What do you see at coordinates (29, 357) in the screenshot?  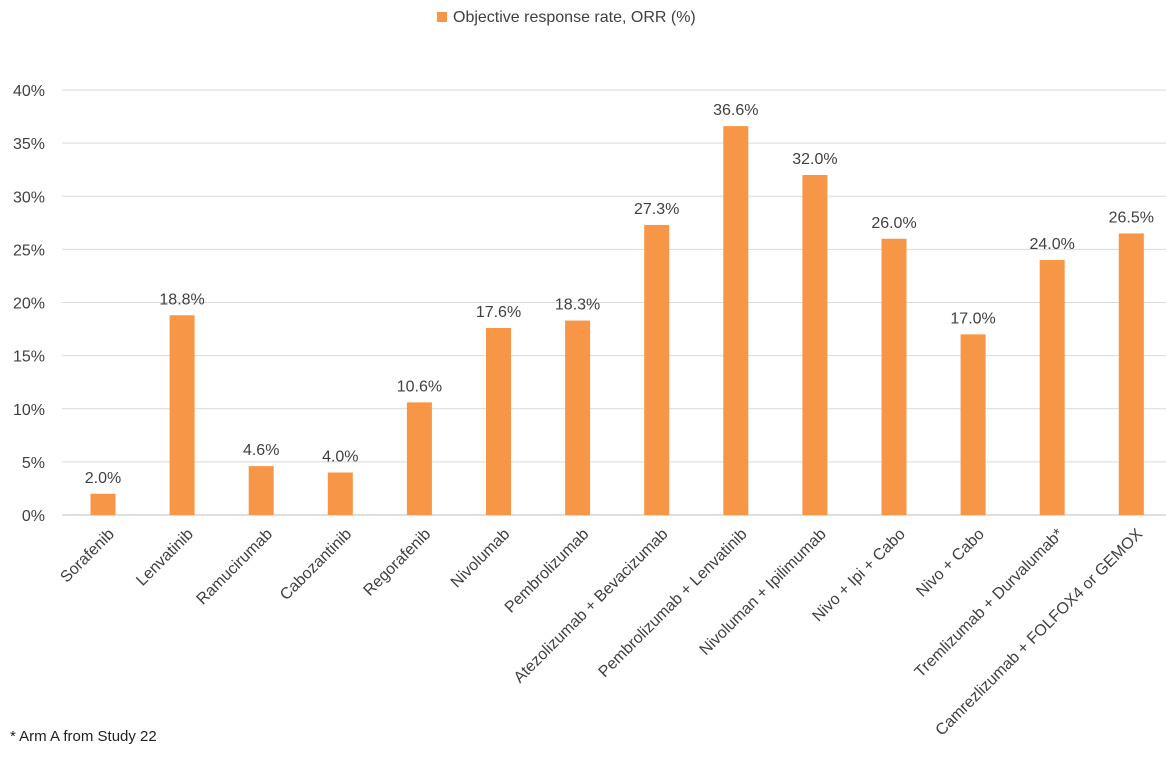 I see `y-tick-label: 15%` at bounding box center [29, 357].